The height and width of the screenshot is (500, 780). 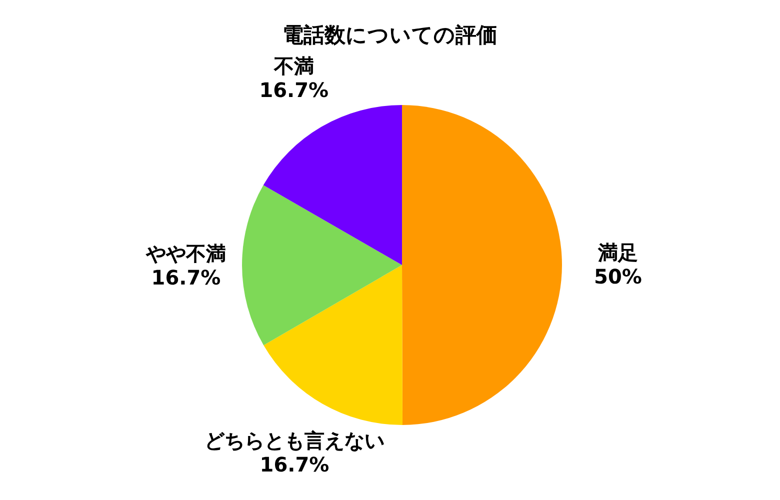 I want to click on slice-label: 不満, so click(x=293, y=66).